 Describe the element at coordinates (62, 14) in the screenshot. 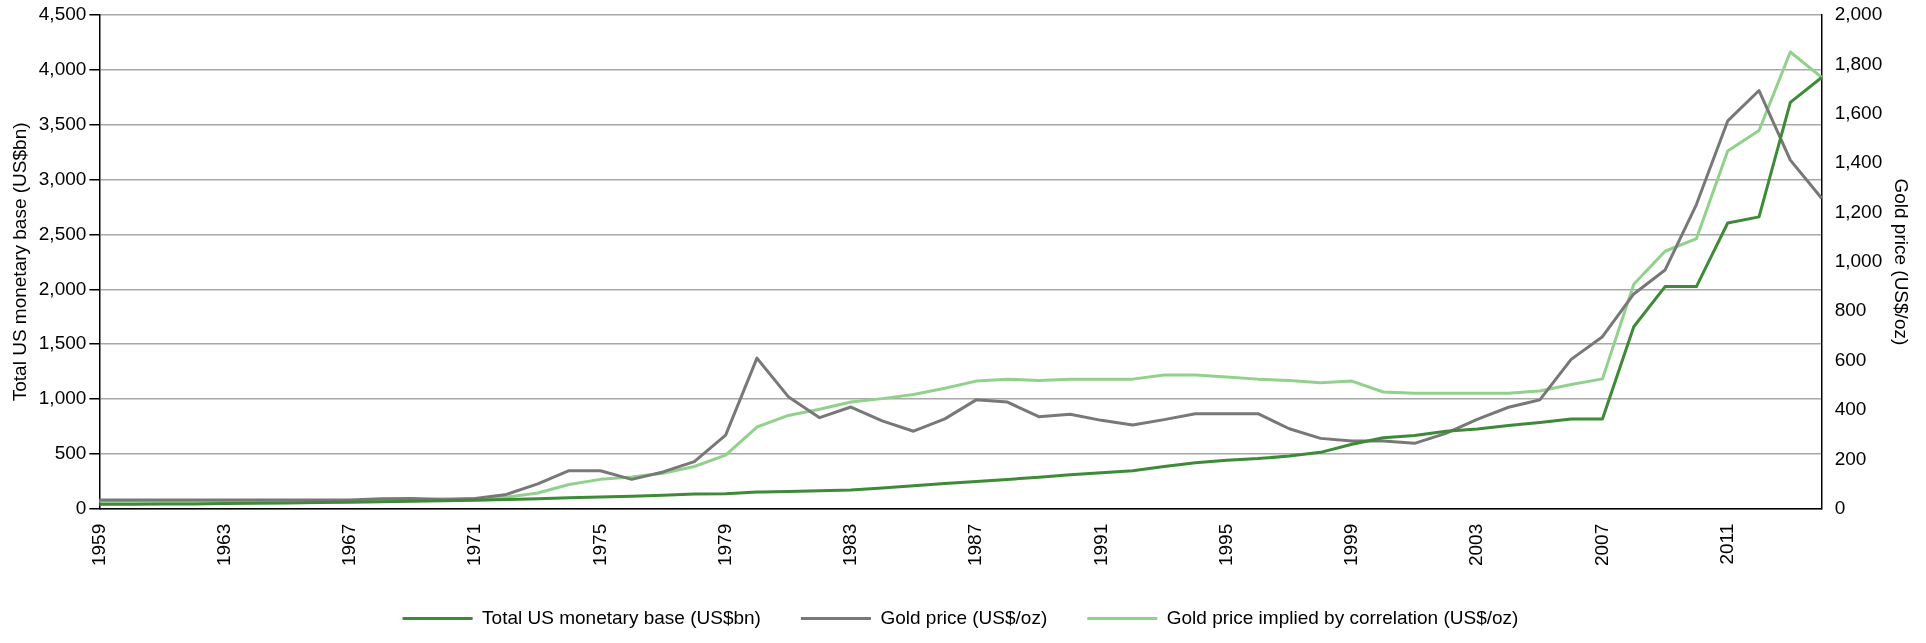

I see `y-tick-label: 4,500` at that location.